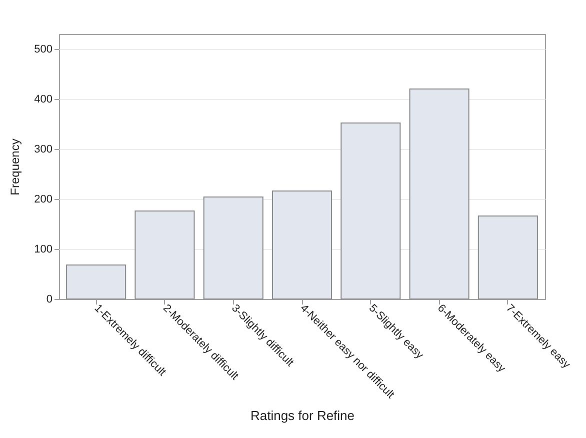  I want to click on y-tick-label: 0, so click(49, 300).